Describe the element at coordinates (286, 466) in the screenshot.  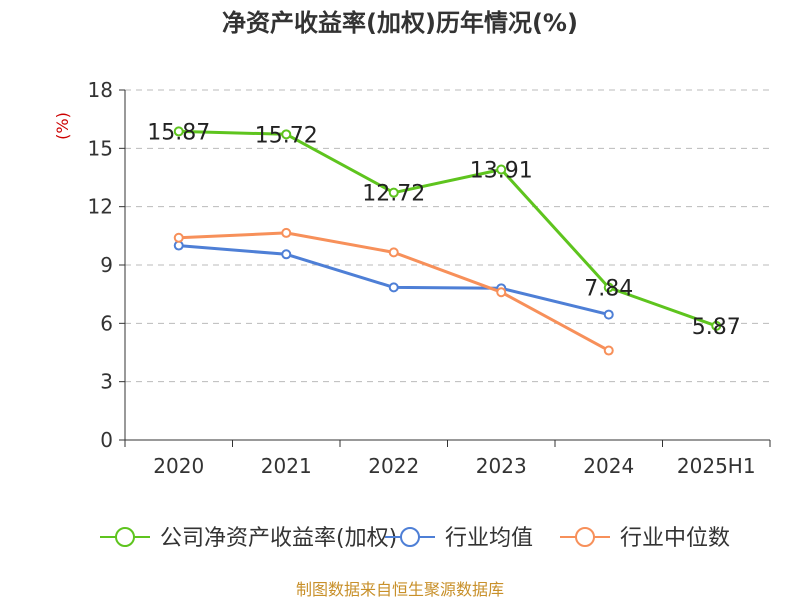
I see `x-tick-label: 2021` at that location.